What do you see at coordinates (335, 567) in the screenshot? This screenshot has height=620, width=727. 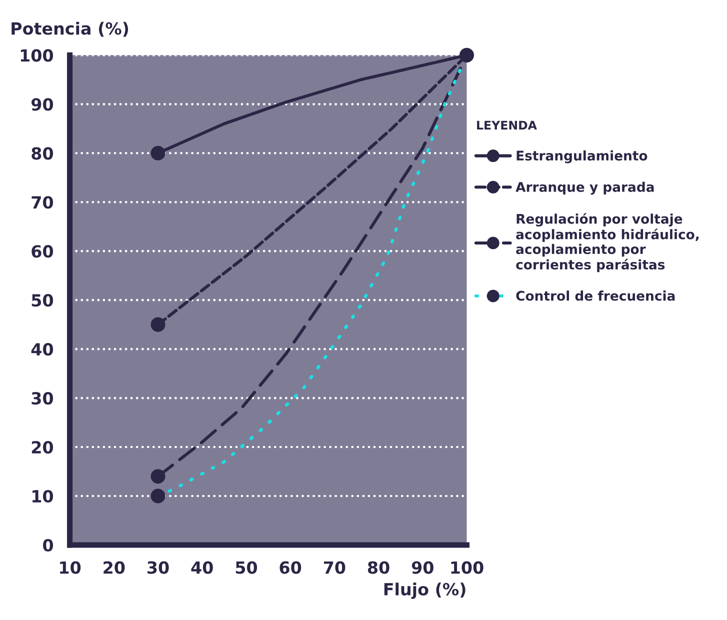 I see `x-tick-label: 70` at bounding box center [335, 567].